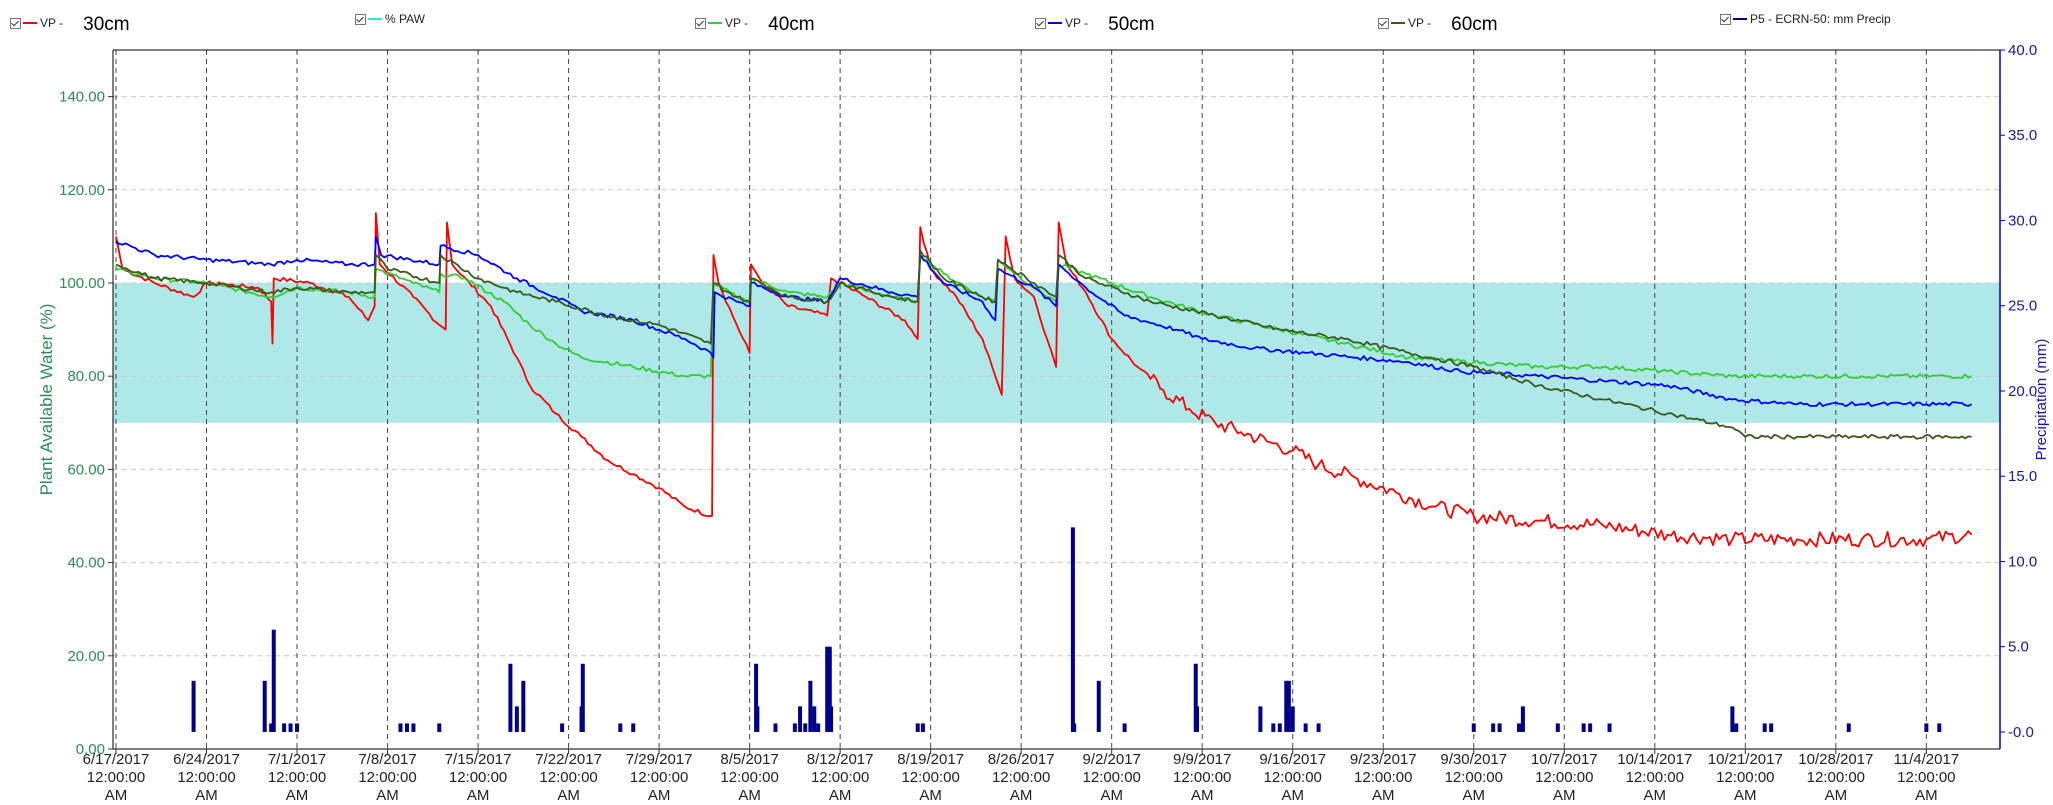 The height and width of the screenshot is (805, 2053). I want to click on y2-tick-label: 40.0, so click(2022, 50).